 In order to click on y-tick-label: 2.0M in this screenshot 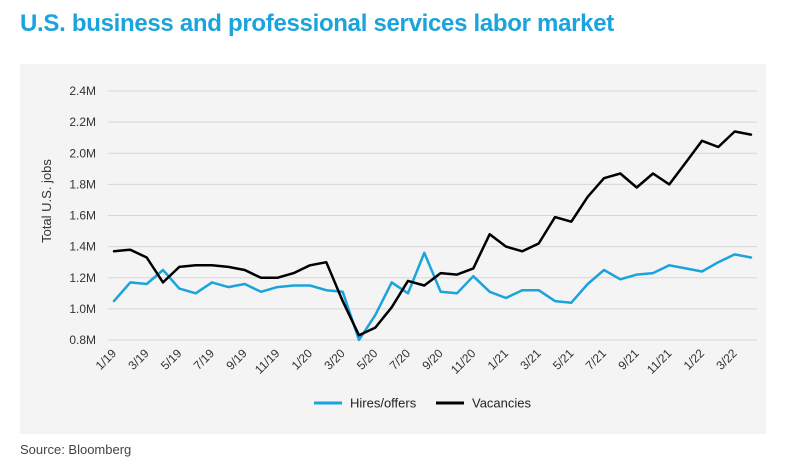, I will do `click(82, 153)`.